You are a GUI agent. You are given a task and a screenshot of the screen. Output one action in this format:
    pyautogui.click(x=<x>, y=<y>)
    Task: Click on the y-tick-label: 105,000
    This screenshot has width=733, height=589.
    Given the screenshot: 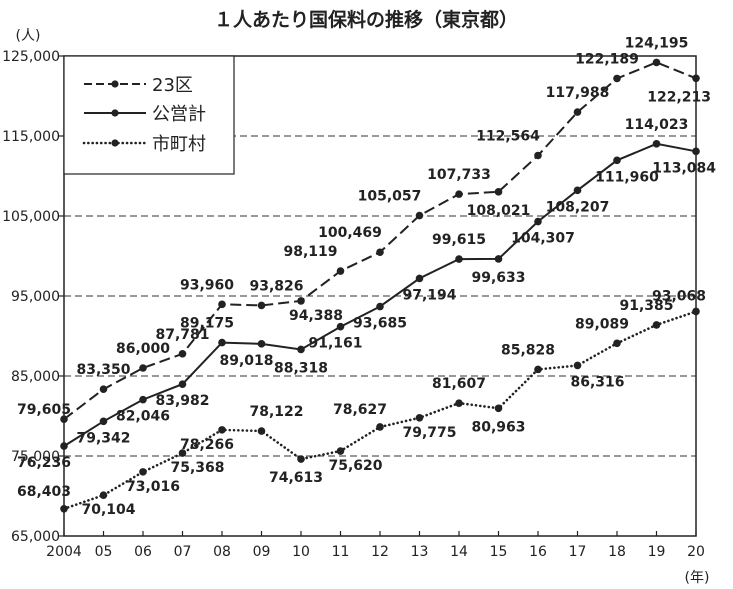 What is the action you would take?
    pyautogui.click(x=31, y=217)
    